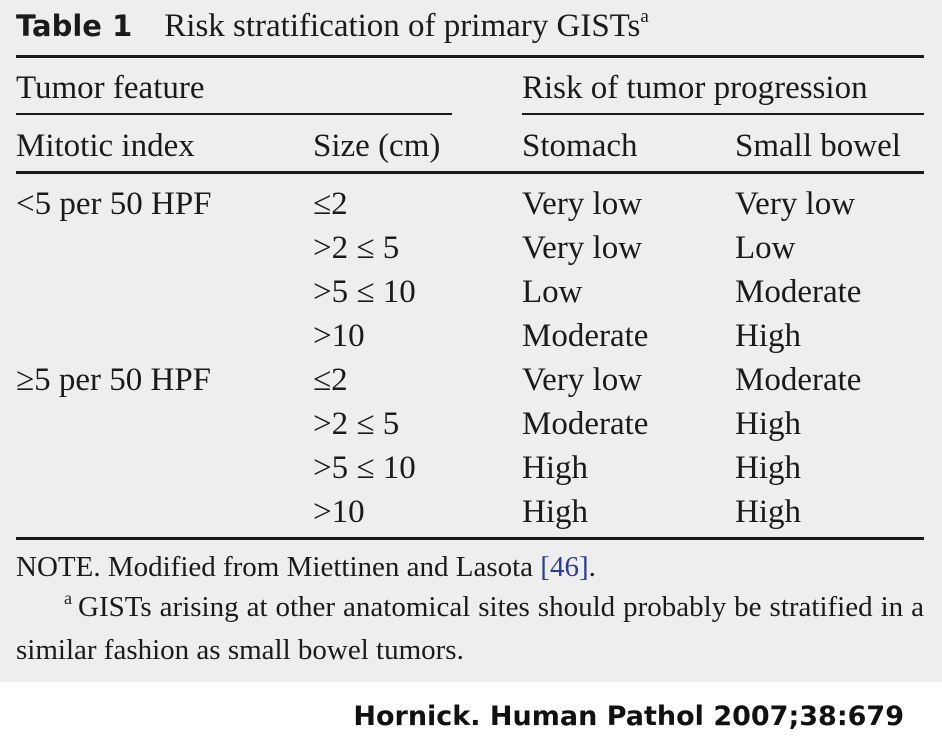 The width and height of the screenshot is (942, 746). Describe the element at coordinates (470, 172) in the screenshot. I see `header-rule` at that location.